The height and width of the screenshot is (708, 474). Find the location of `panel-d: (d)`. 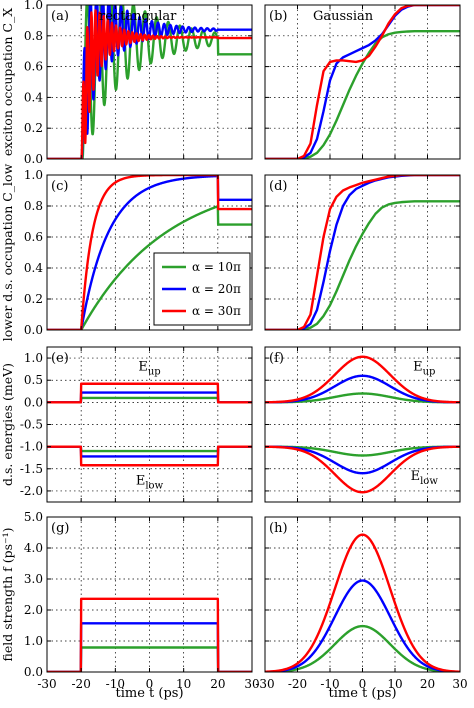

panel-d: (d) is located at coordinates (362, 252).